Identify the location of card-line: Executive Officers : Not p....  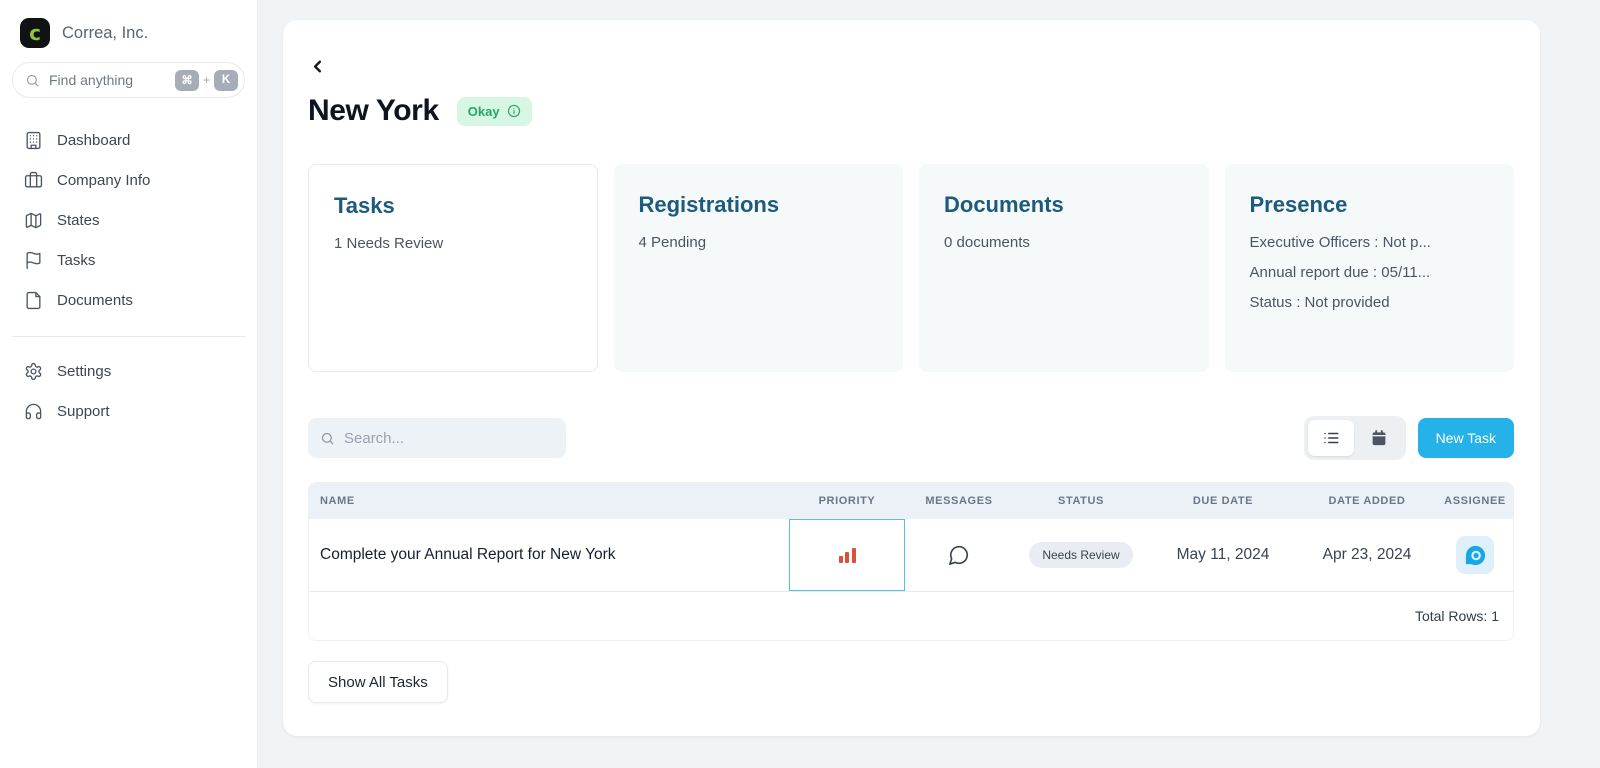
(1340, 242).